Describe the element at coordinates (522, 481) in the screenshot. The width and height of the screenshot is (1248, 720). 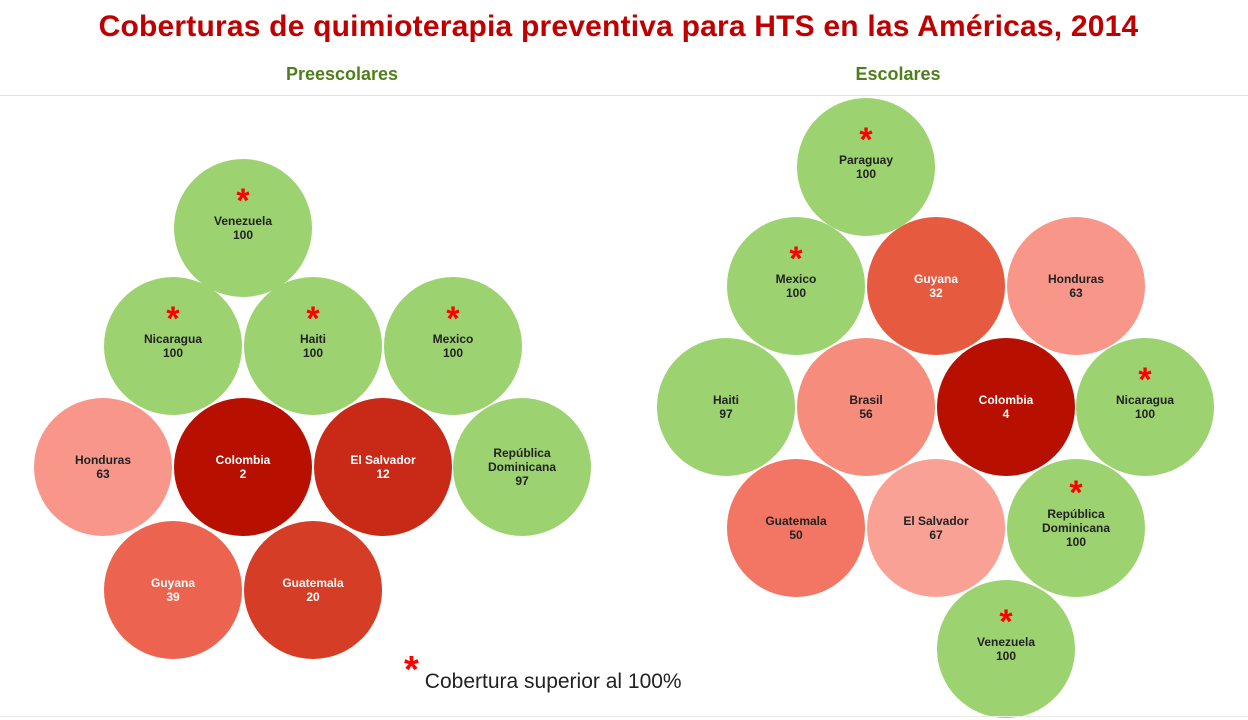
I see `preescolares-republica-dominicana-value-label: 97` at that location.